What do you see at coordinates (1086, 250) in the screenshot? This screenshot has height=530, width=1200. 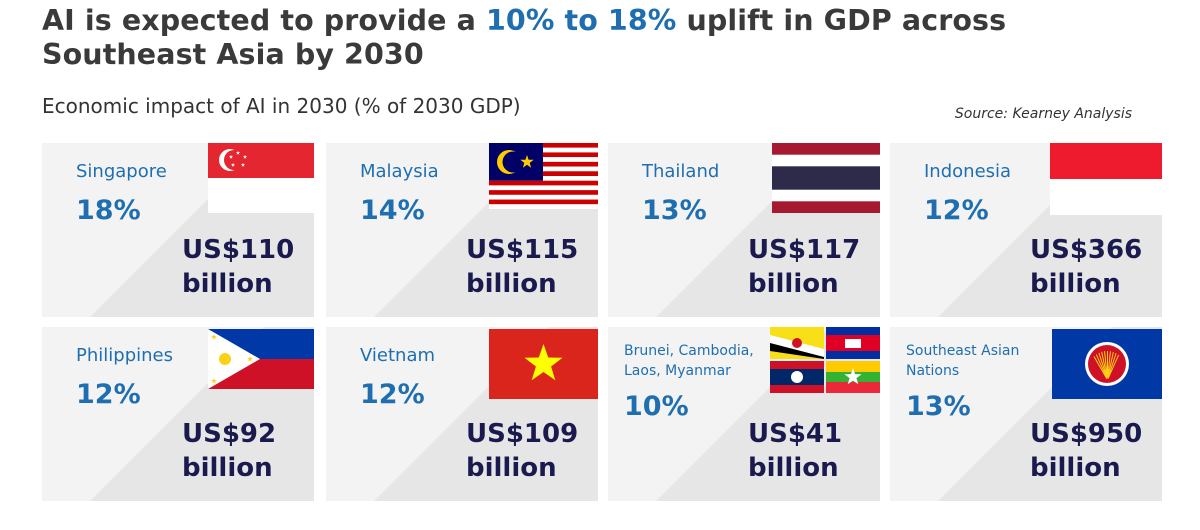 I see `value-amount: US$366` at bounding box center [1086, 250].